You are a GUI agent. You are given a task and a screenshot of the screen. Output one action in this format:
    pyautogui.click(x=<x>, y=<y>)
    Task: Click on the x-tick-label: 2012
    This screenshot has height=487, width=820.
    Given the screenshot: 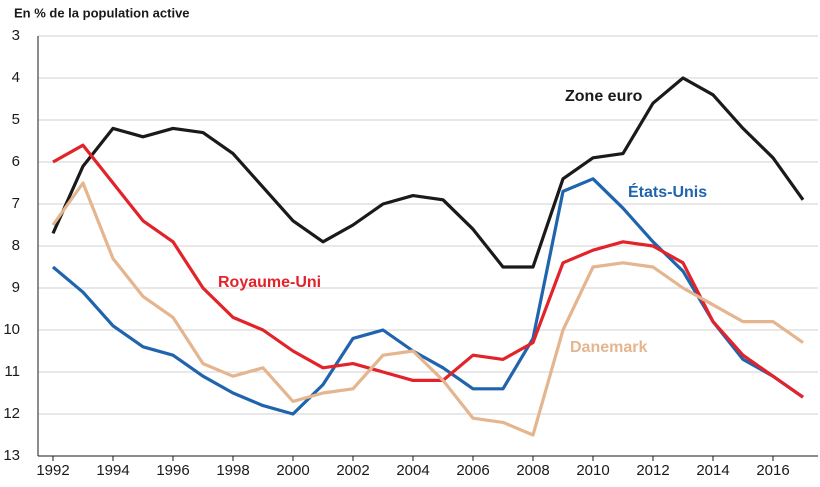 What is the action you would take?
    pyautogui.click(x=652, y=470)
    